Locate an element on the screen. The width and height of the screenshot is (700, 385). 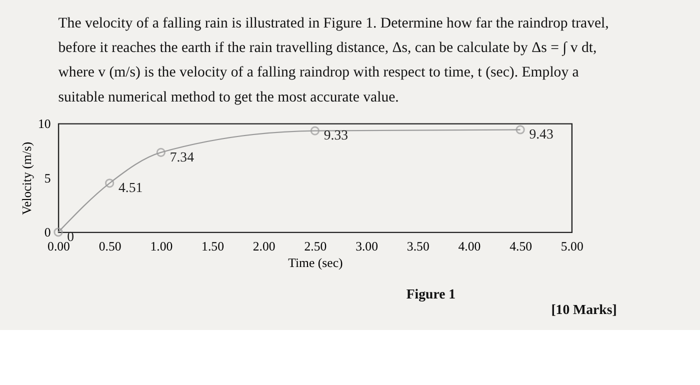
x-tick-label: 5.00 is located at coordinates (572, 246).